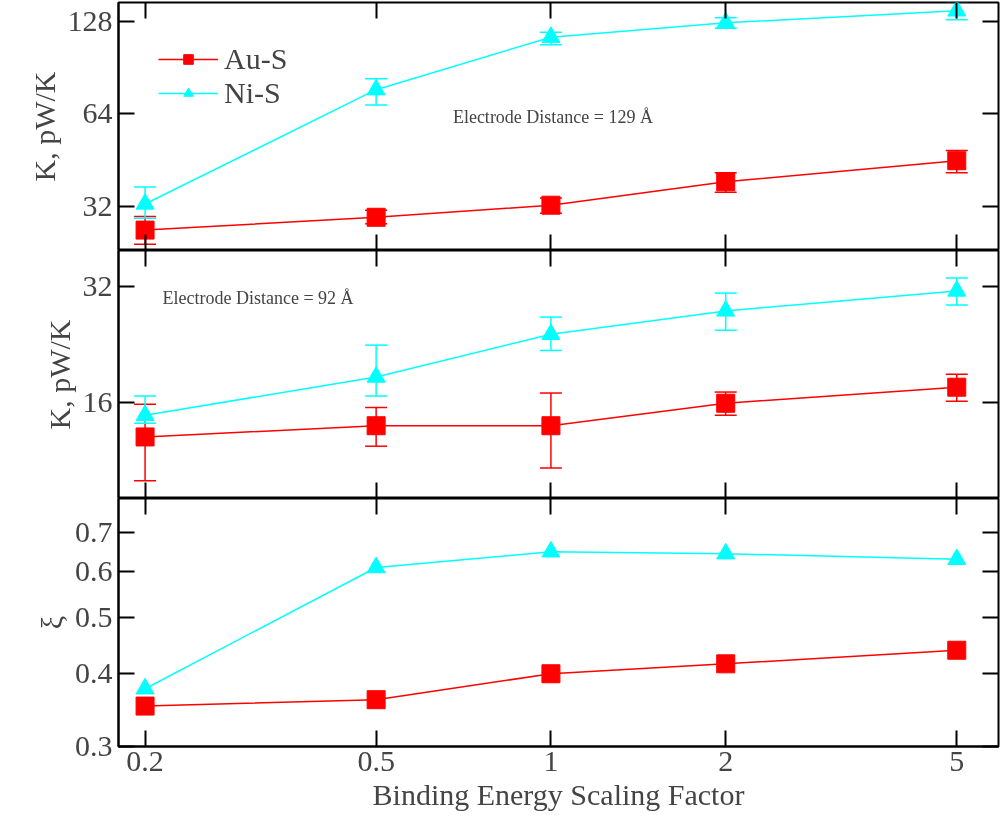 This screenshot has width=1002, height=834. What do you see at coordinates (252, 93) in the screenshot?
I see `legend-label: Ni-S` at bounding box center [252, 93].